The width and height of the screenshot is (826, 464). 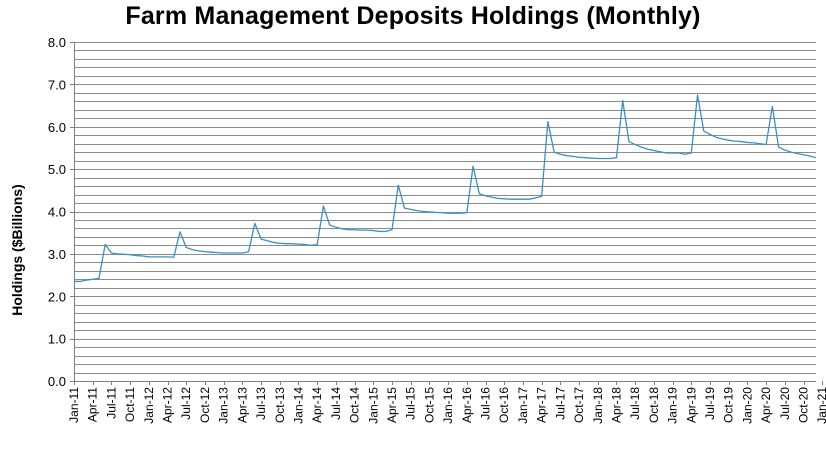 I want to click on x-tick-label: Apr-16, so click(x=467, y=405).